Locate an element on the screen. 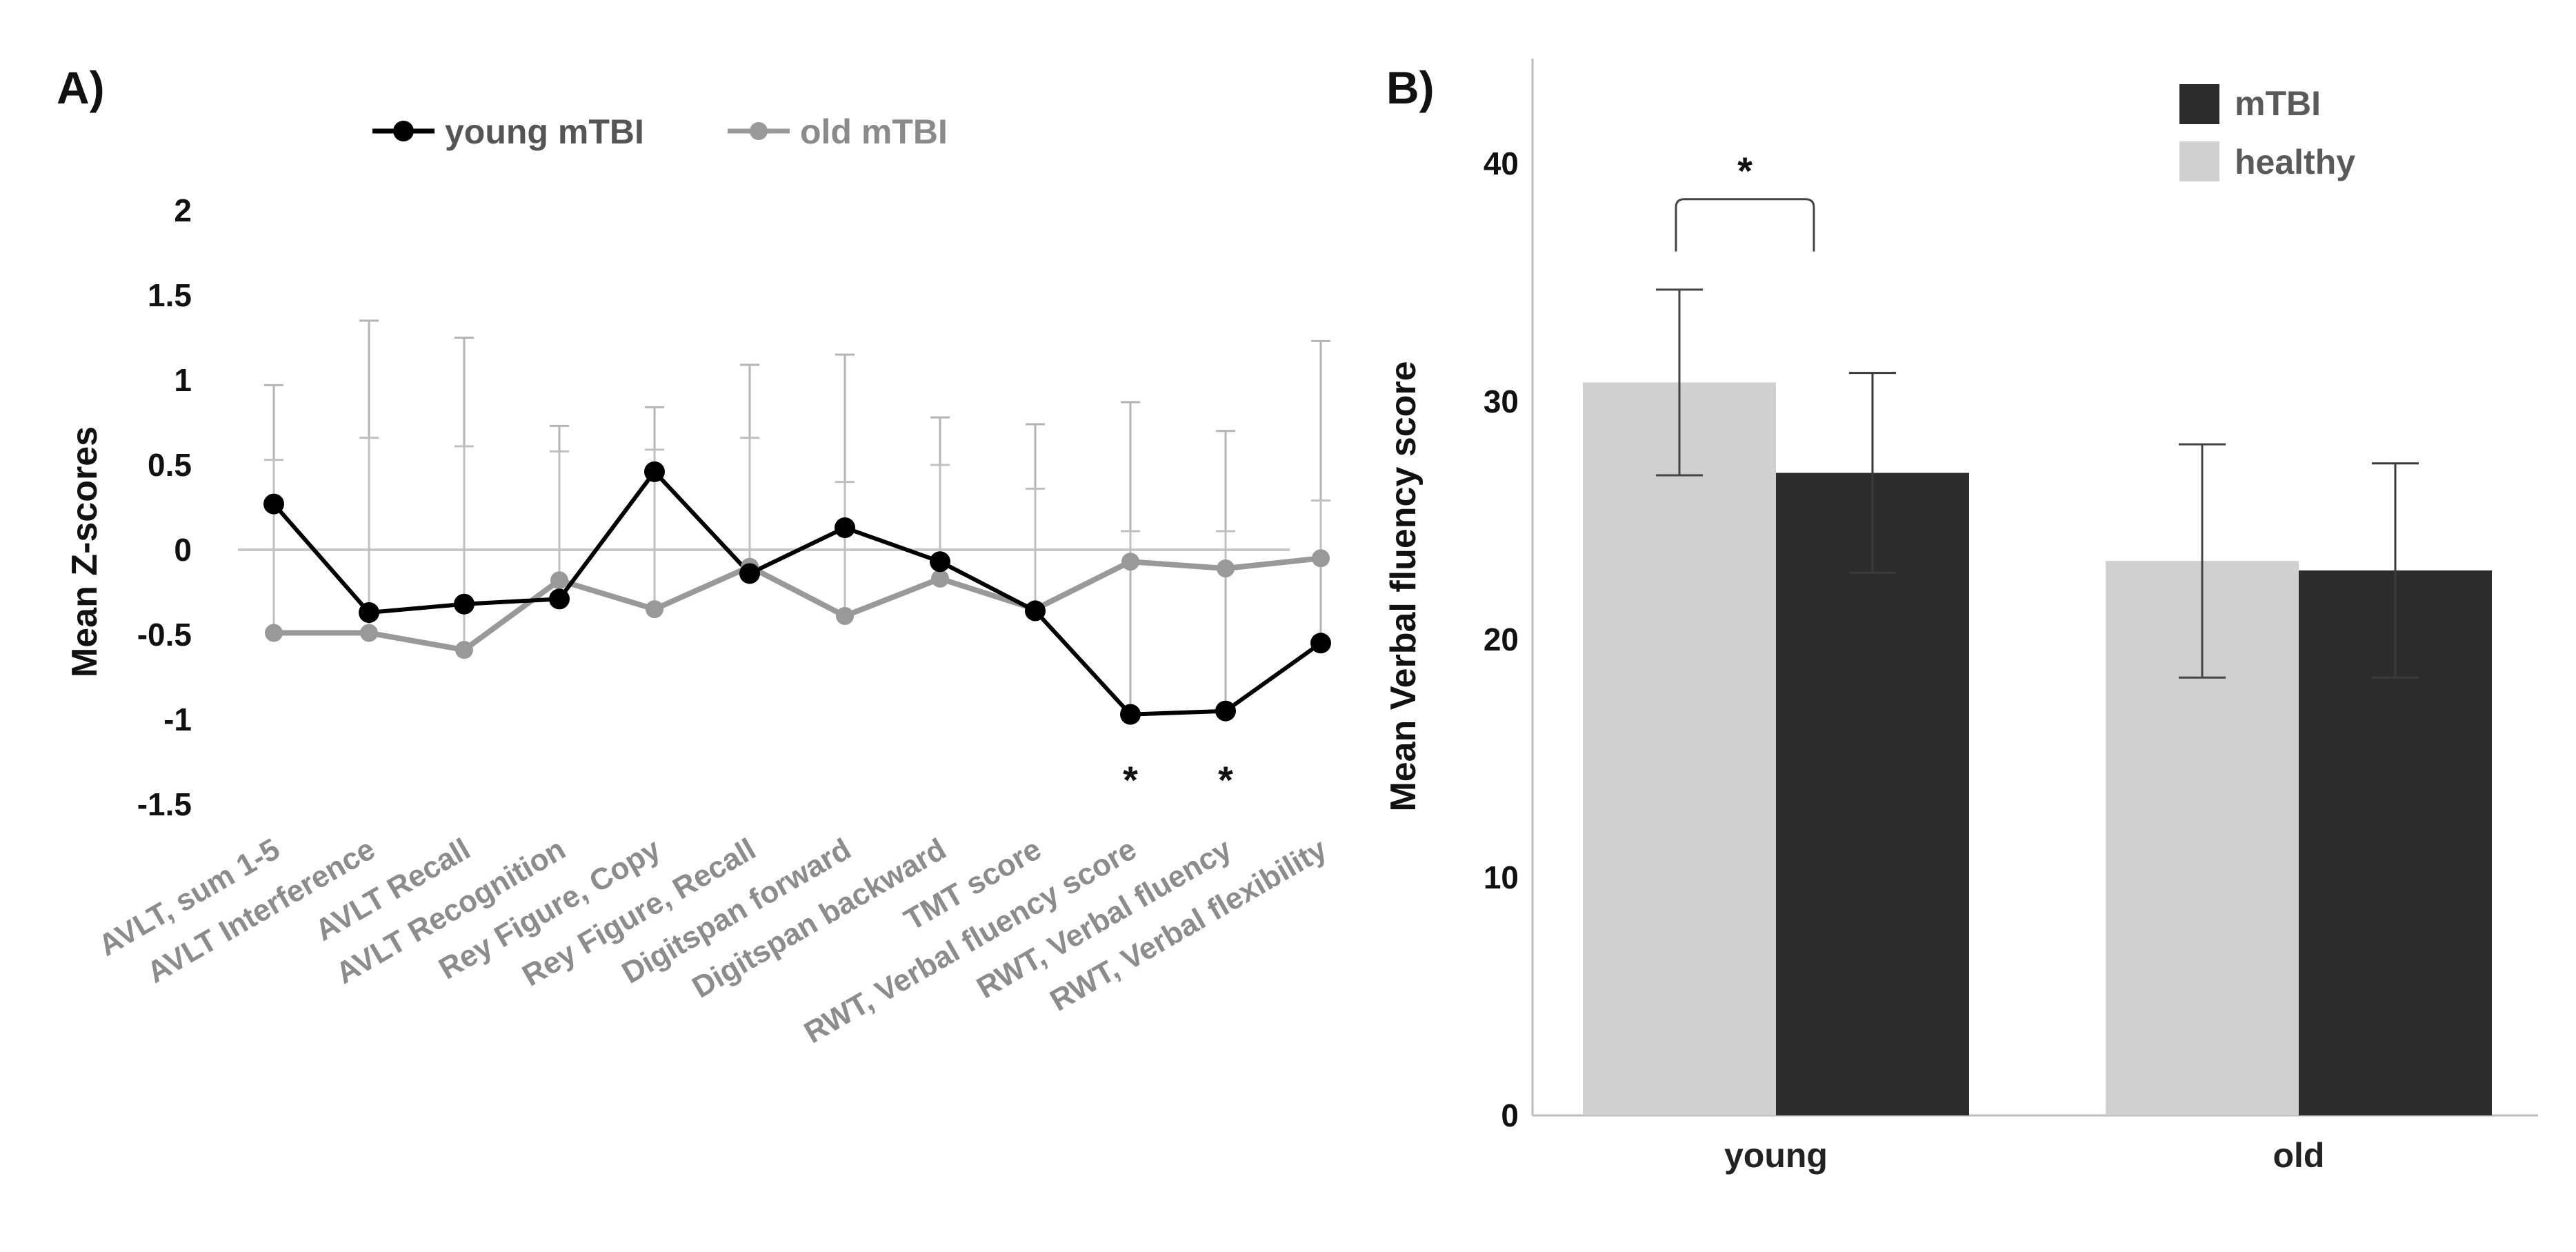 The width and height of the screenshot is (2576, 1252). panel-b-ytick-1: 30 is located at coordinates (1501, 402).